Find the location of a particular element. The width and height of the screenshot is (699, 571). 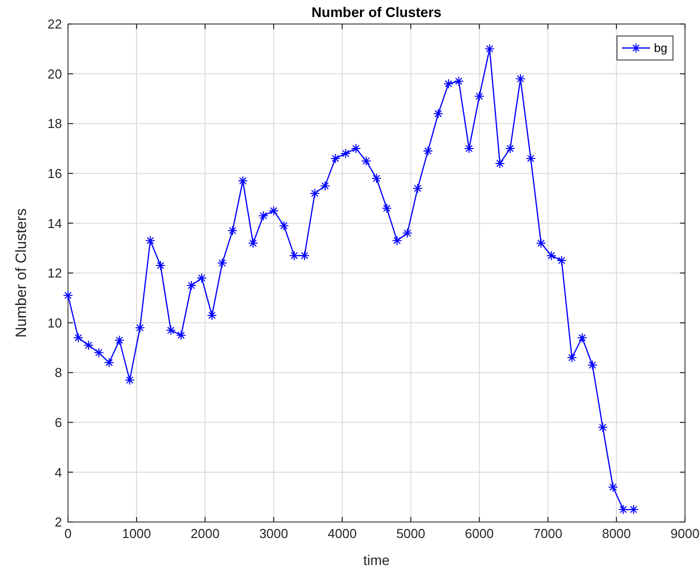

y-tick-label: 2 is located at coordinates (58, 522).